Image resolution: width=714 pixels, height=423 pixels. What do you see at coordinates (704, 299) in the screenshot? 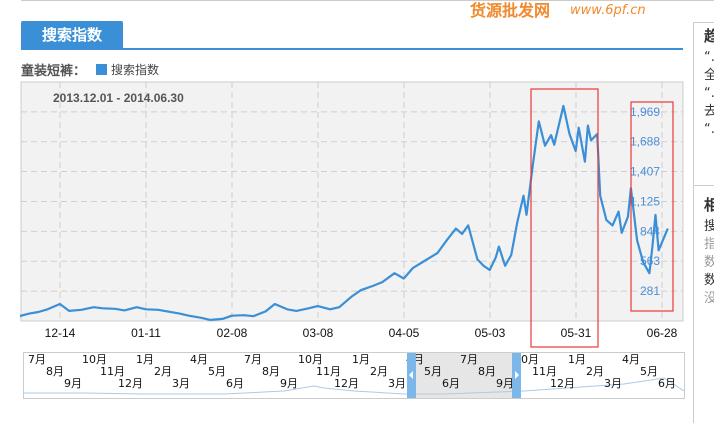
I see `right-text: 没` at bounding box center [704, 299].